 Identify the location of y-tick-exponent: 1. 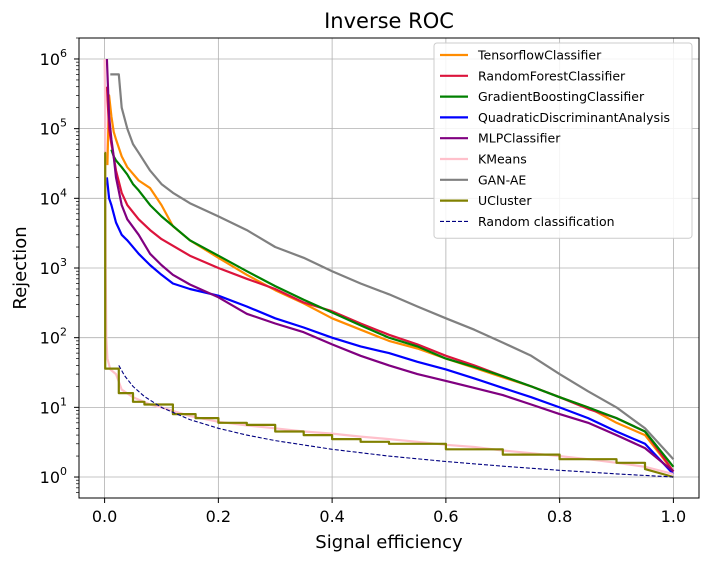
(63, 401).